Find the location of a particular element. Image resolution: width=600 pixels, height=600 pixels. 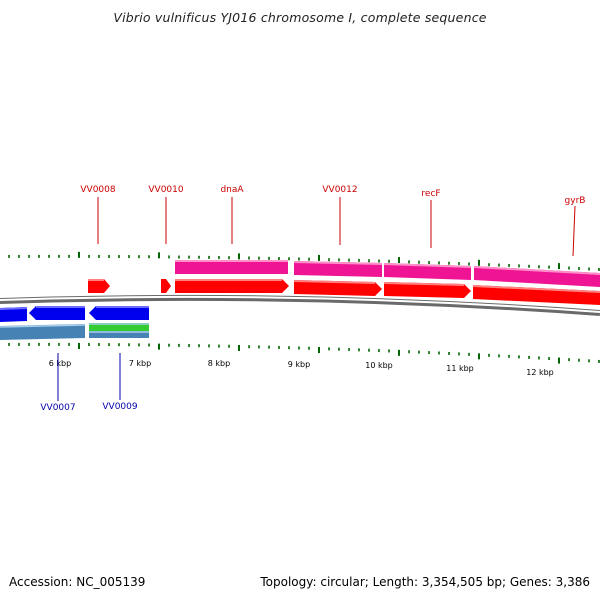

forward-cds-track is located at coordinates (344, 292).